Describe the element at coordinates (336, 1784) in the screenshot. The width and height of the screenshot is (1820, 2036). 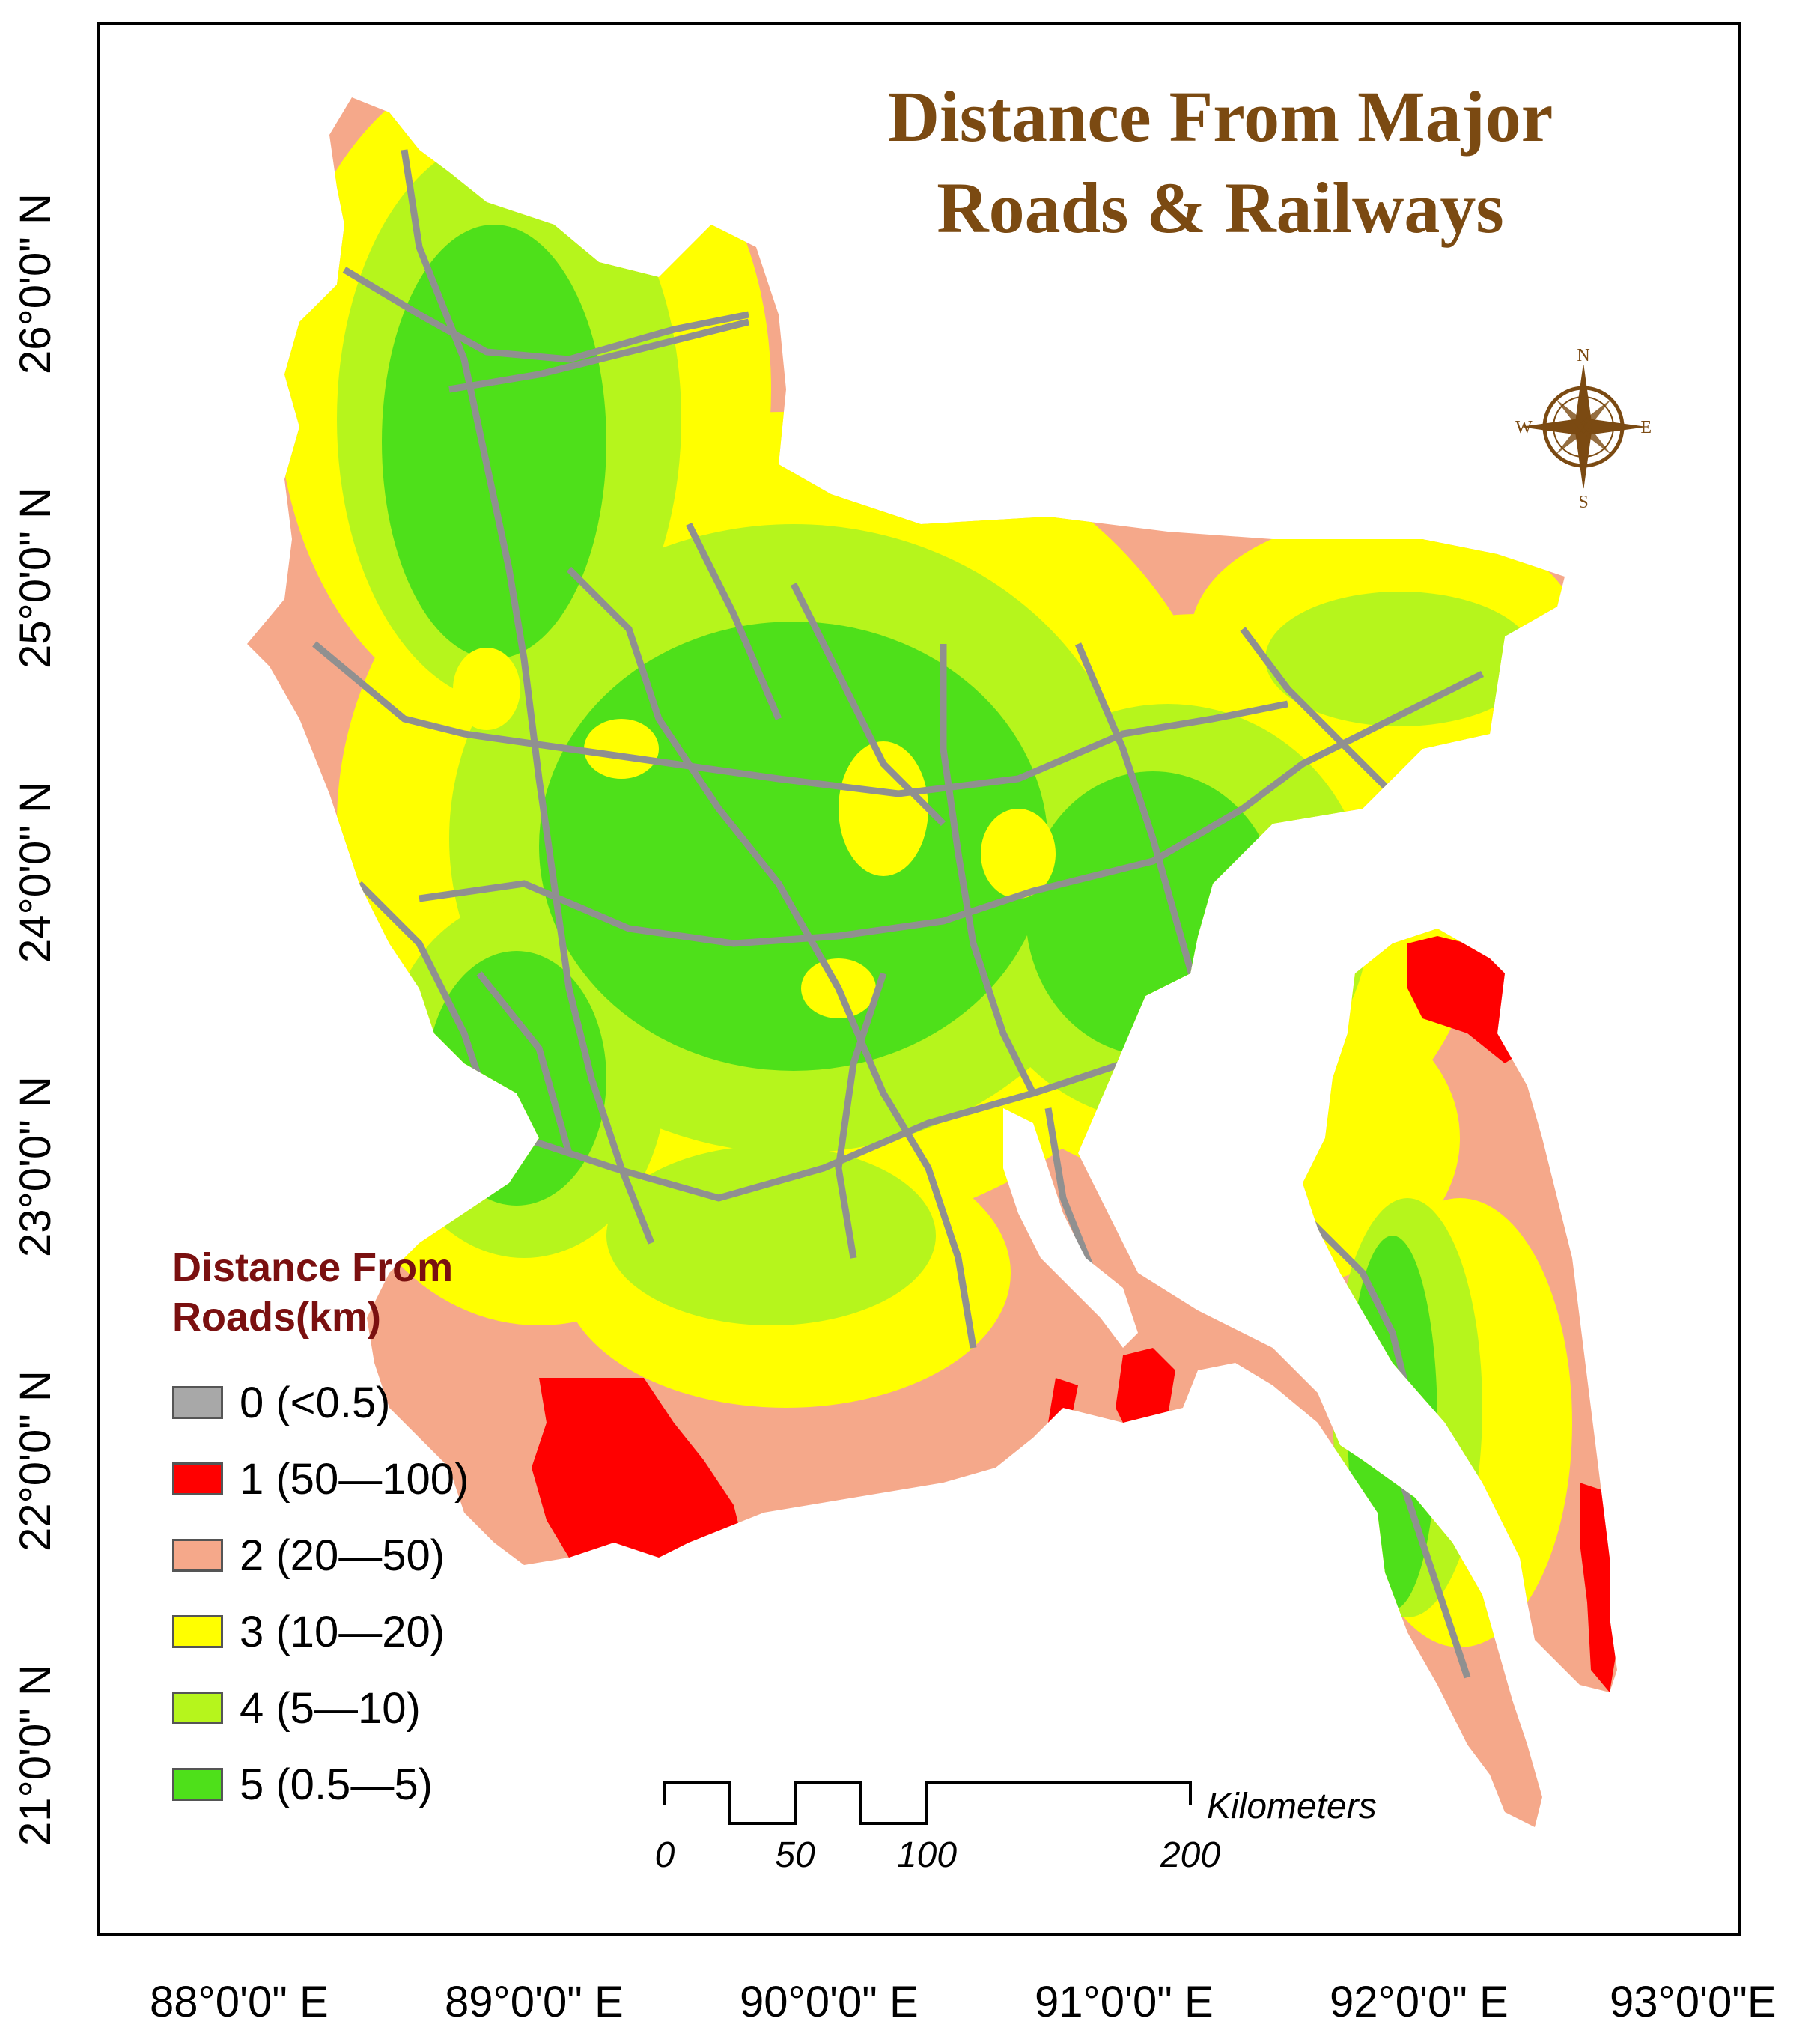
I see `legend-label-5: 5 (0.5—5)` at that location.